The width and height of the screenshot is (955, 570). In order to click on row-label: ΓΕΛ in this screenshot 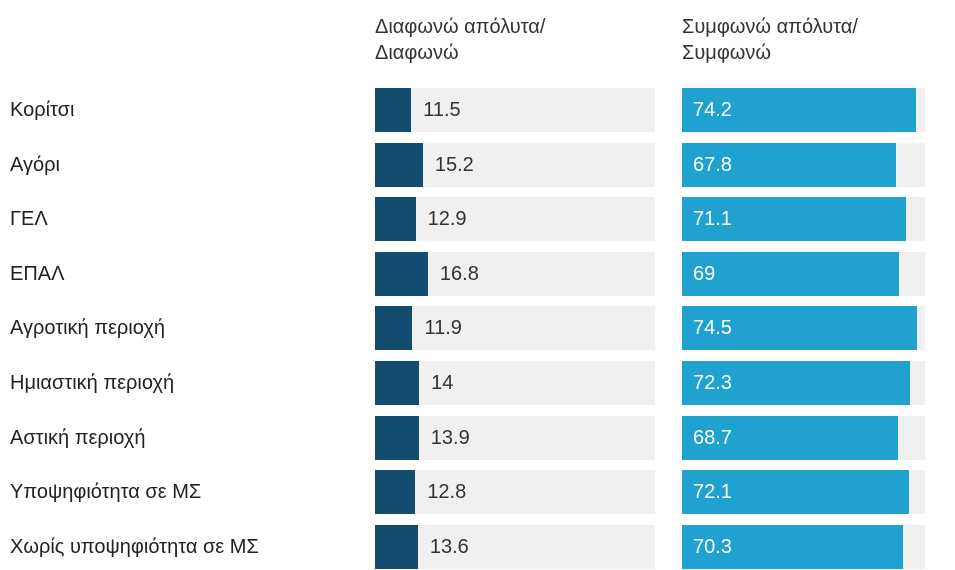, I will do `click(29, 219)`.